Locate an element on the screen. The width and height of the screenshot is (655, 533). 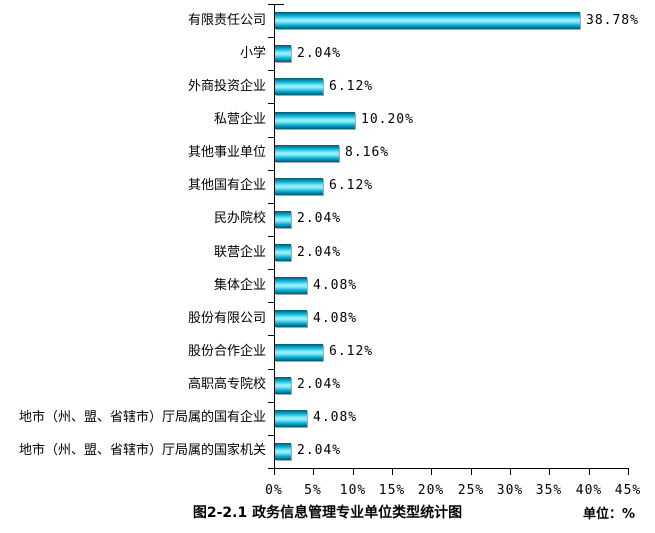
y-axis-line is located at coordinates (274, 236).